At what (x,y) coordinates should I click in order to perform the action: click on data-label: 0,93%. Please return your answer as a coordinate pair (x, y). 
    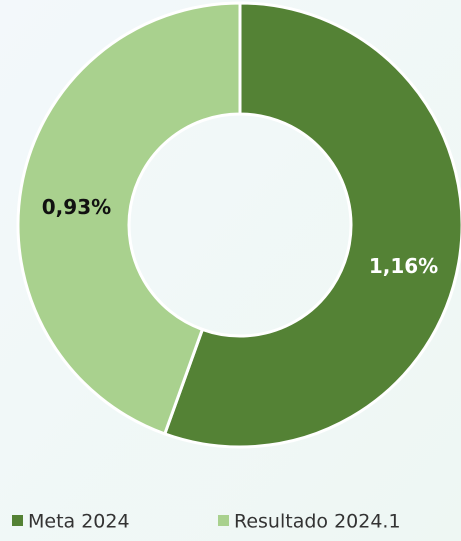
    Looking at the image, I should click on (76, 207).